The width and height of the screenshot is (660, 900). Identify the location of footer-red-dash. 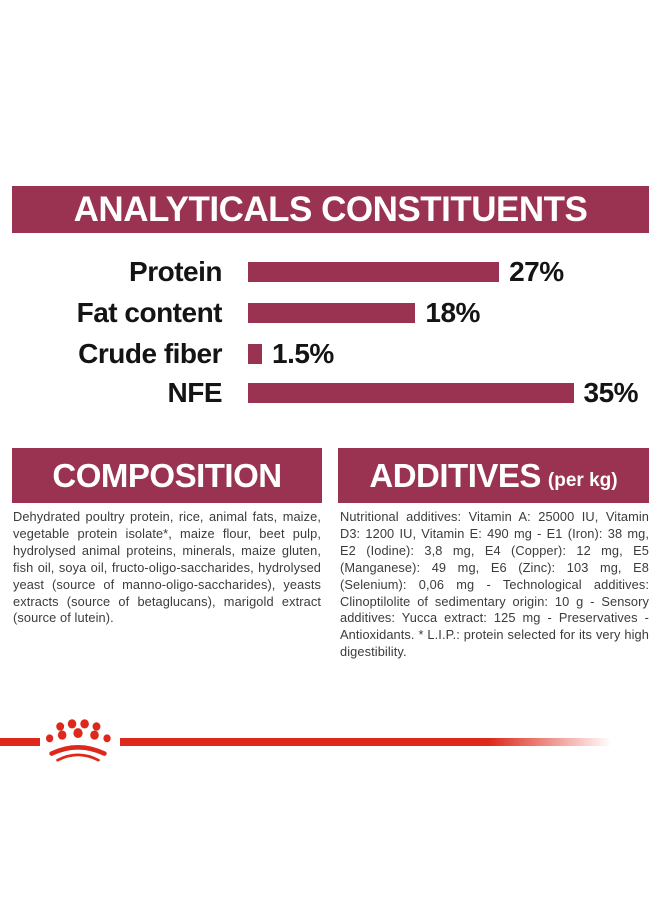
(20, 742).